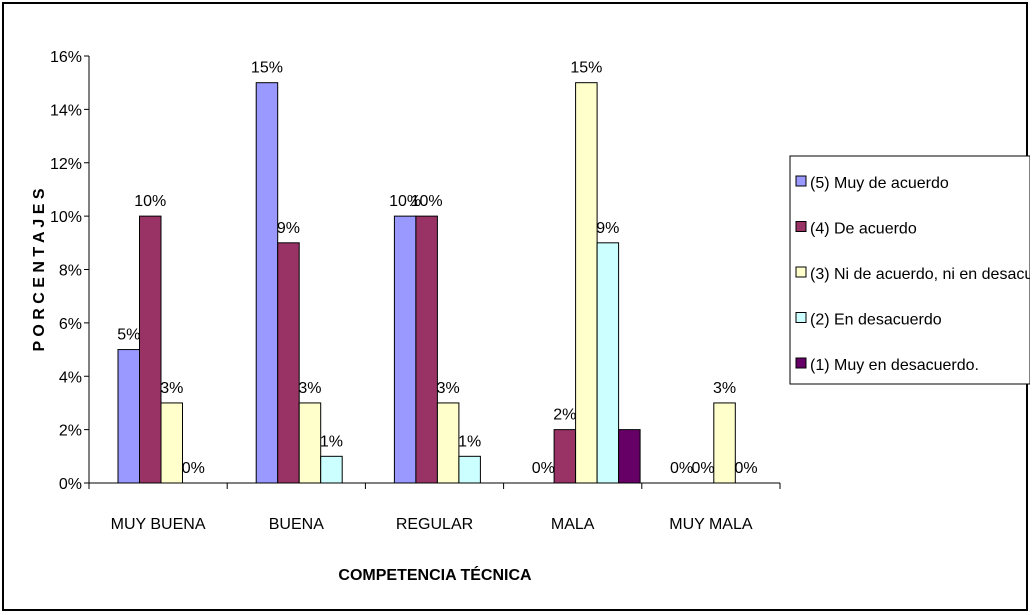 This screenshot has height=615, width=1032. What do you see at coordinates (70, 271) in the screenshot?
I see `y-tick-label: 8%` at bounding box center [70, 271].